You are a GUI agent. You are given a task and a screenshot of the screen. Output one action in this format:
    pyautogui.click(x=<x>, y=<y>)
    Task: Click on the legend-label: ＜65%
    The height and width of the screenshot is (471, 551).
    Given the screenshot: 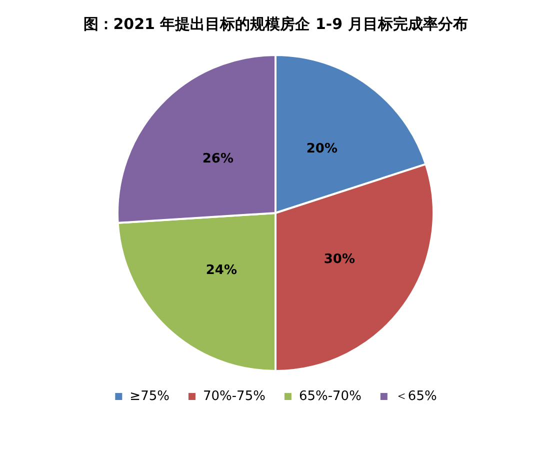 What is the action you would take?
    pyautogui.click(x=415, y=396)
    